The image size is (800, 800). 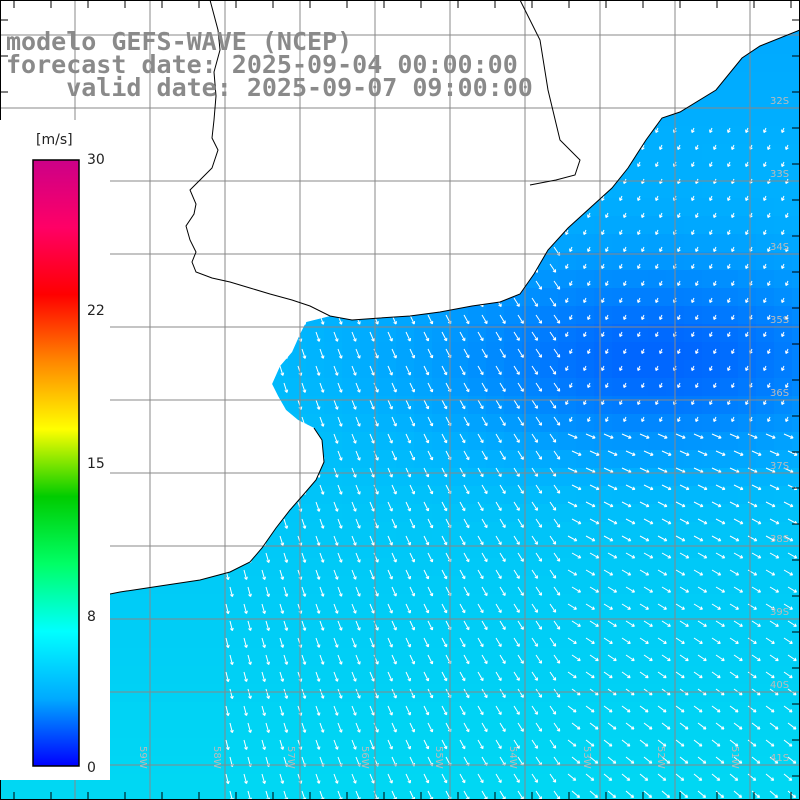 I want to click on lat-label: 33S, so click(x=779, y=174).